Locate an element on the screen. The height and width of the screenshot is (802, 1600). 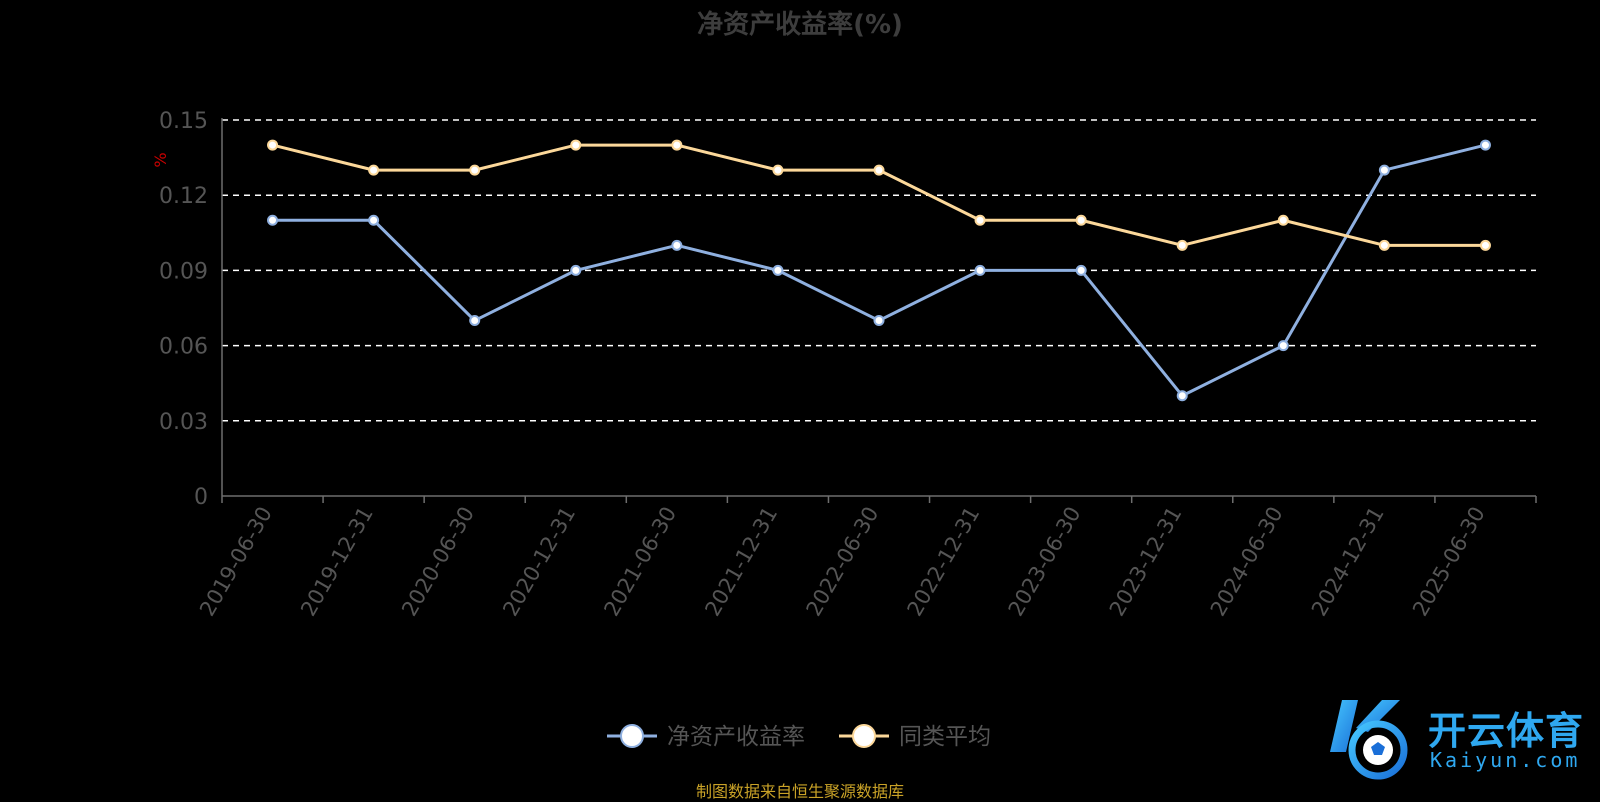
y-tick-label: 0.06 is located at coordinates (183, 347).